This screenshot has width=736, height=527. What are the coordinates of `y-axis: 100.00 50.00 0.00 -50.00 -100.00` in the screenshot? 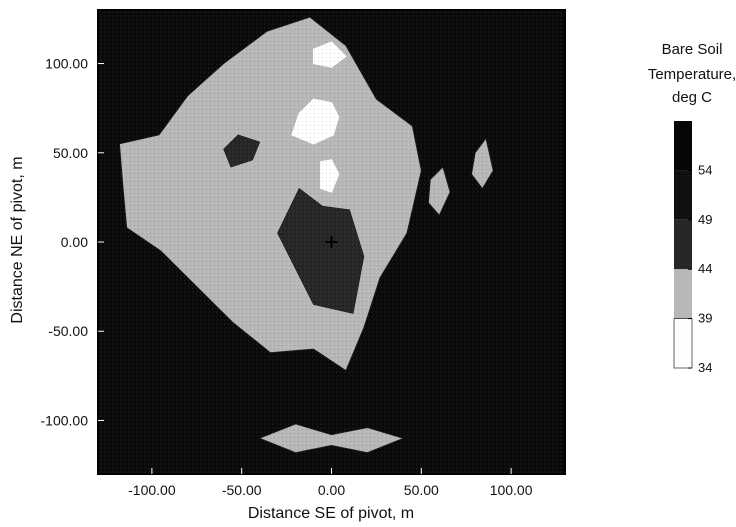 It's located at (72, 242).